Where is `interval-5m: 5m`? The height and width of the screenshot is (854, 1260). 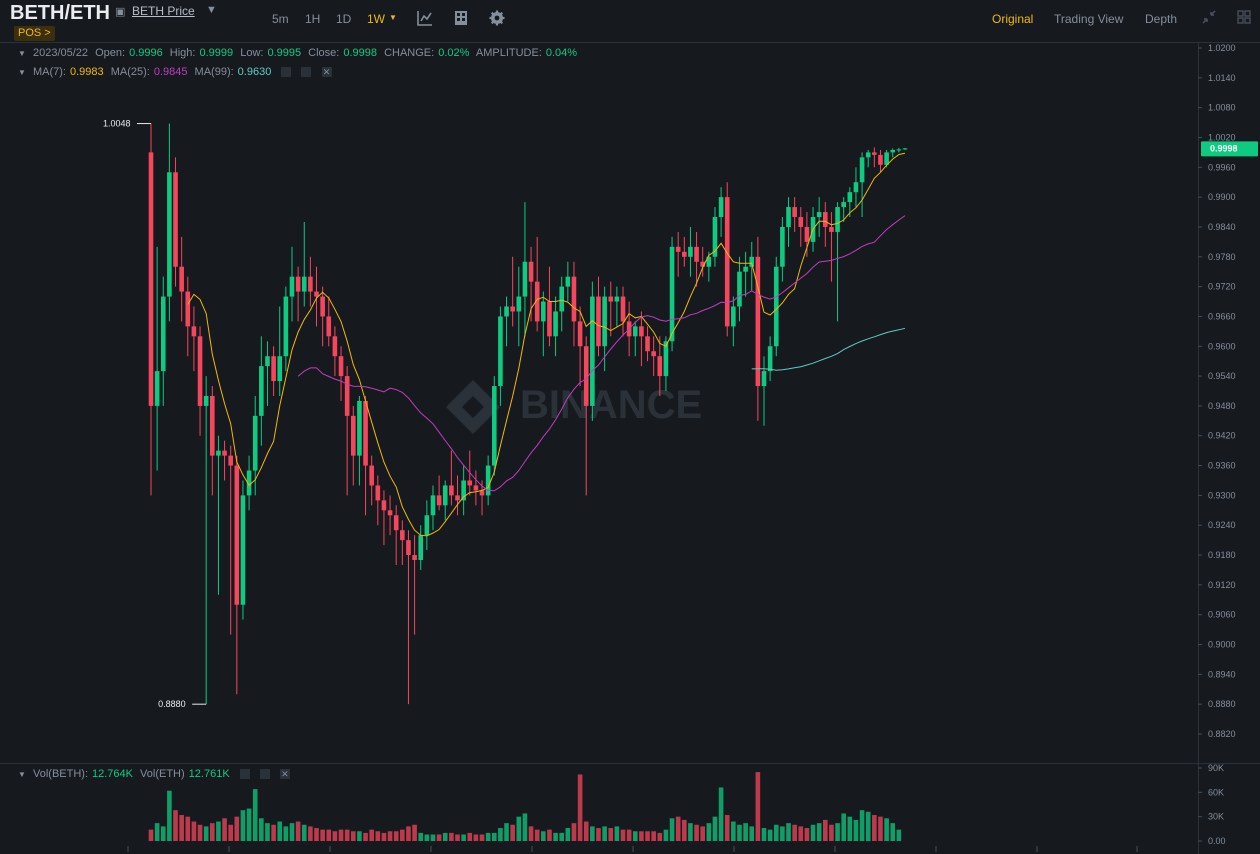
interval-5m: 5m is located at coordinates (280, 19).